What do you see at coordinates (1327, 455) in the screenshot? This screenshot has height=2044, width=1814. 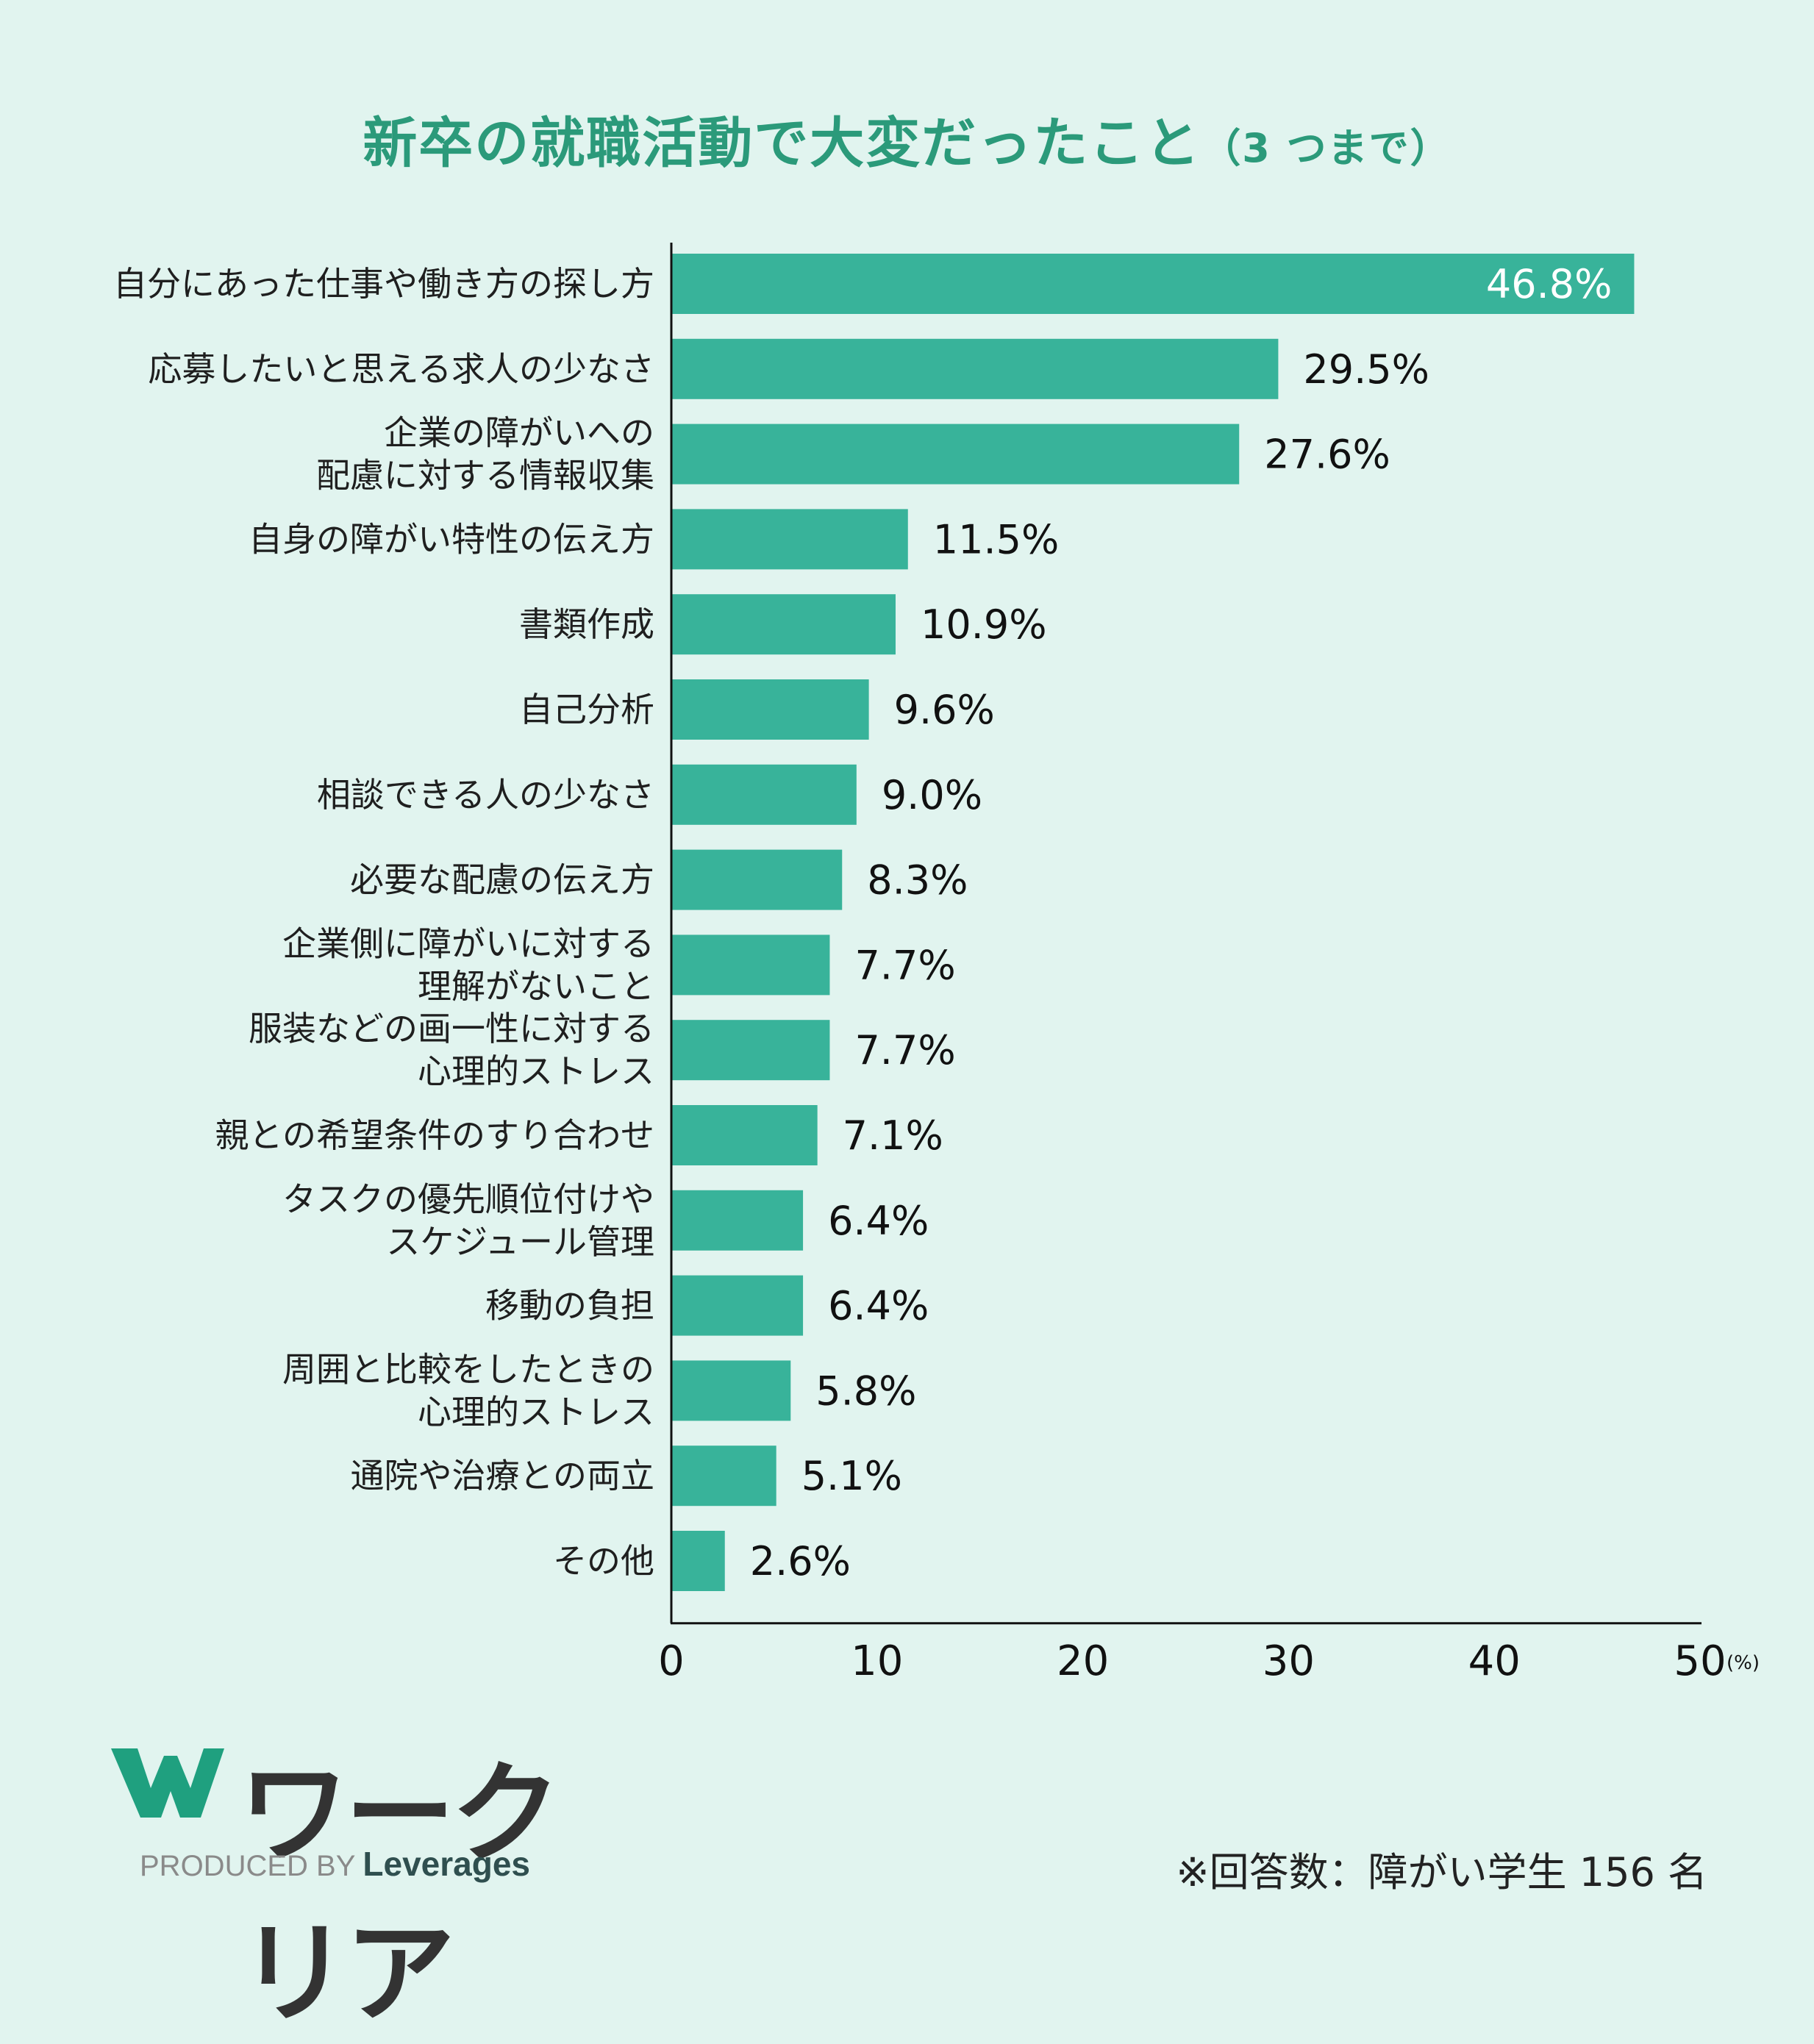 I see `value-label-3: 27.6%` at bounding box center [1327, 455].